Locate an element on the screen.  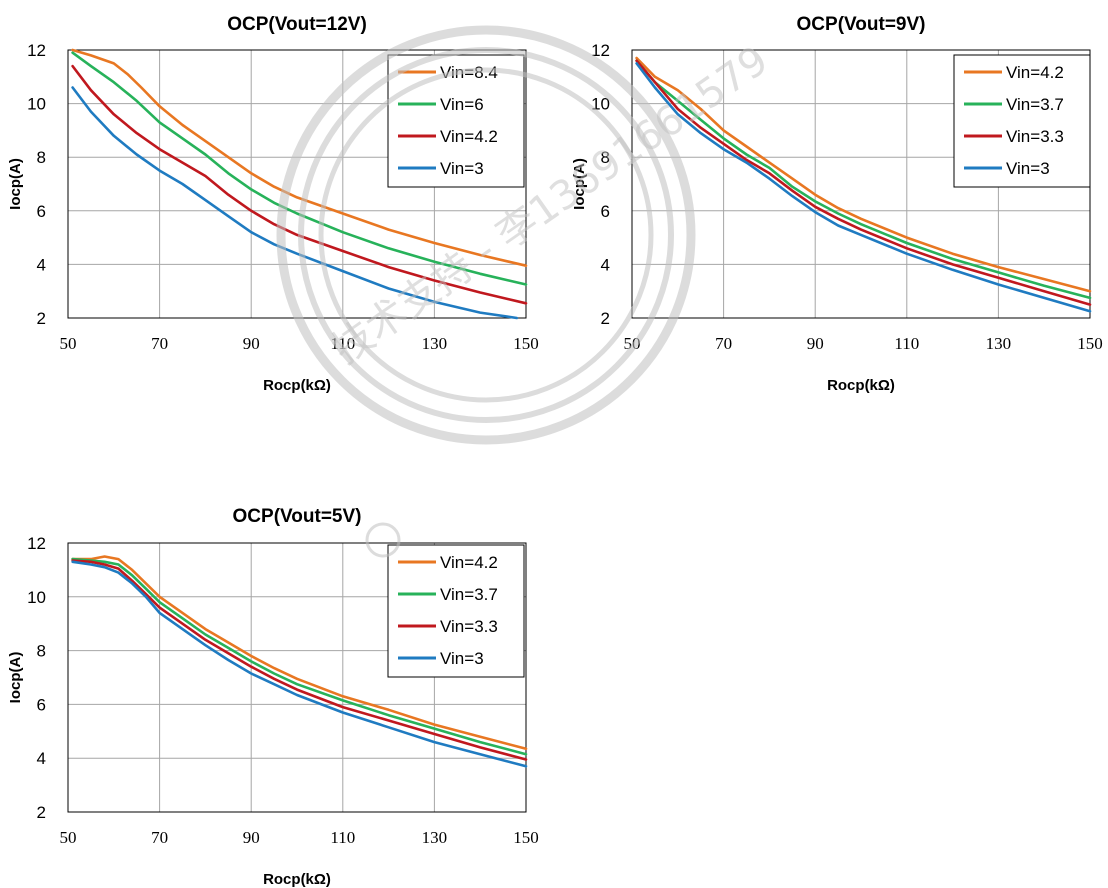
watermark-ring-inner is located at coordinates (486, 235).